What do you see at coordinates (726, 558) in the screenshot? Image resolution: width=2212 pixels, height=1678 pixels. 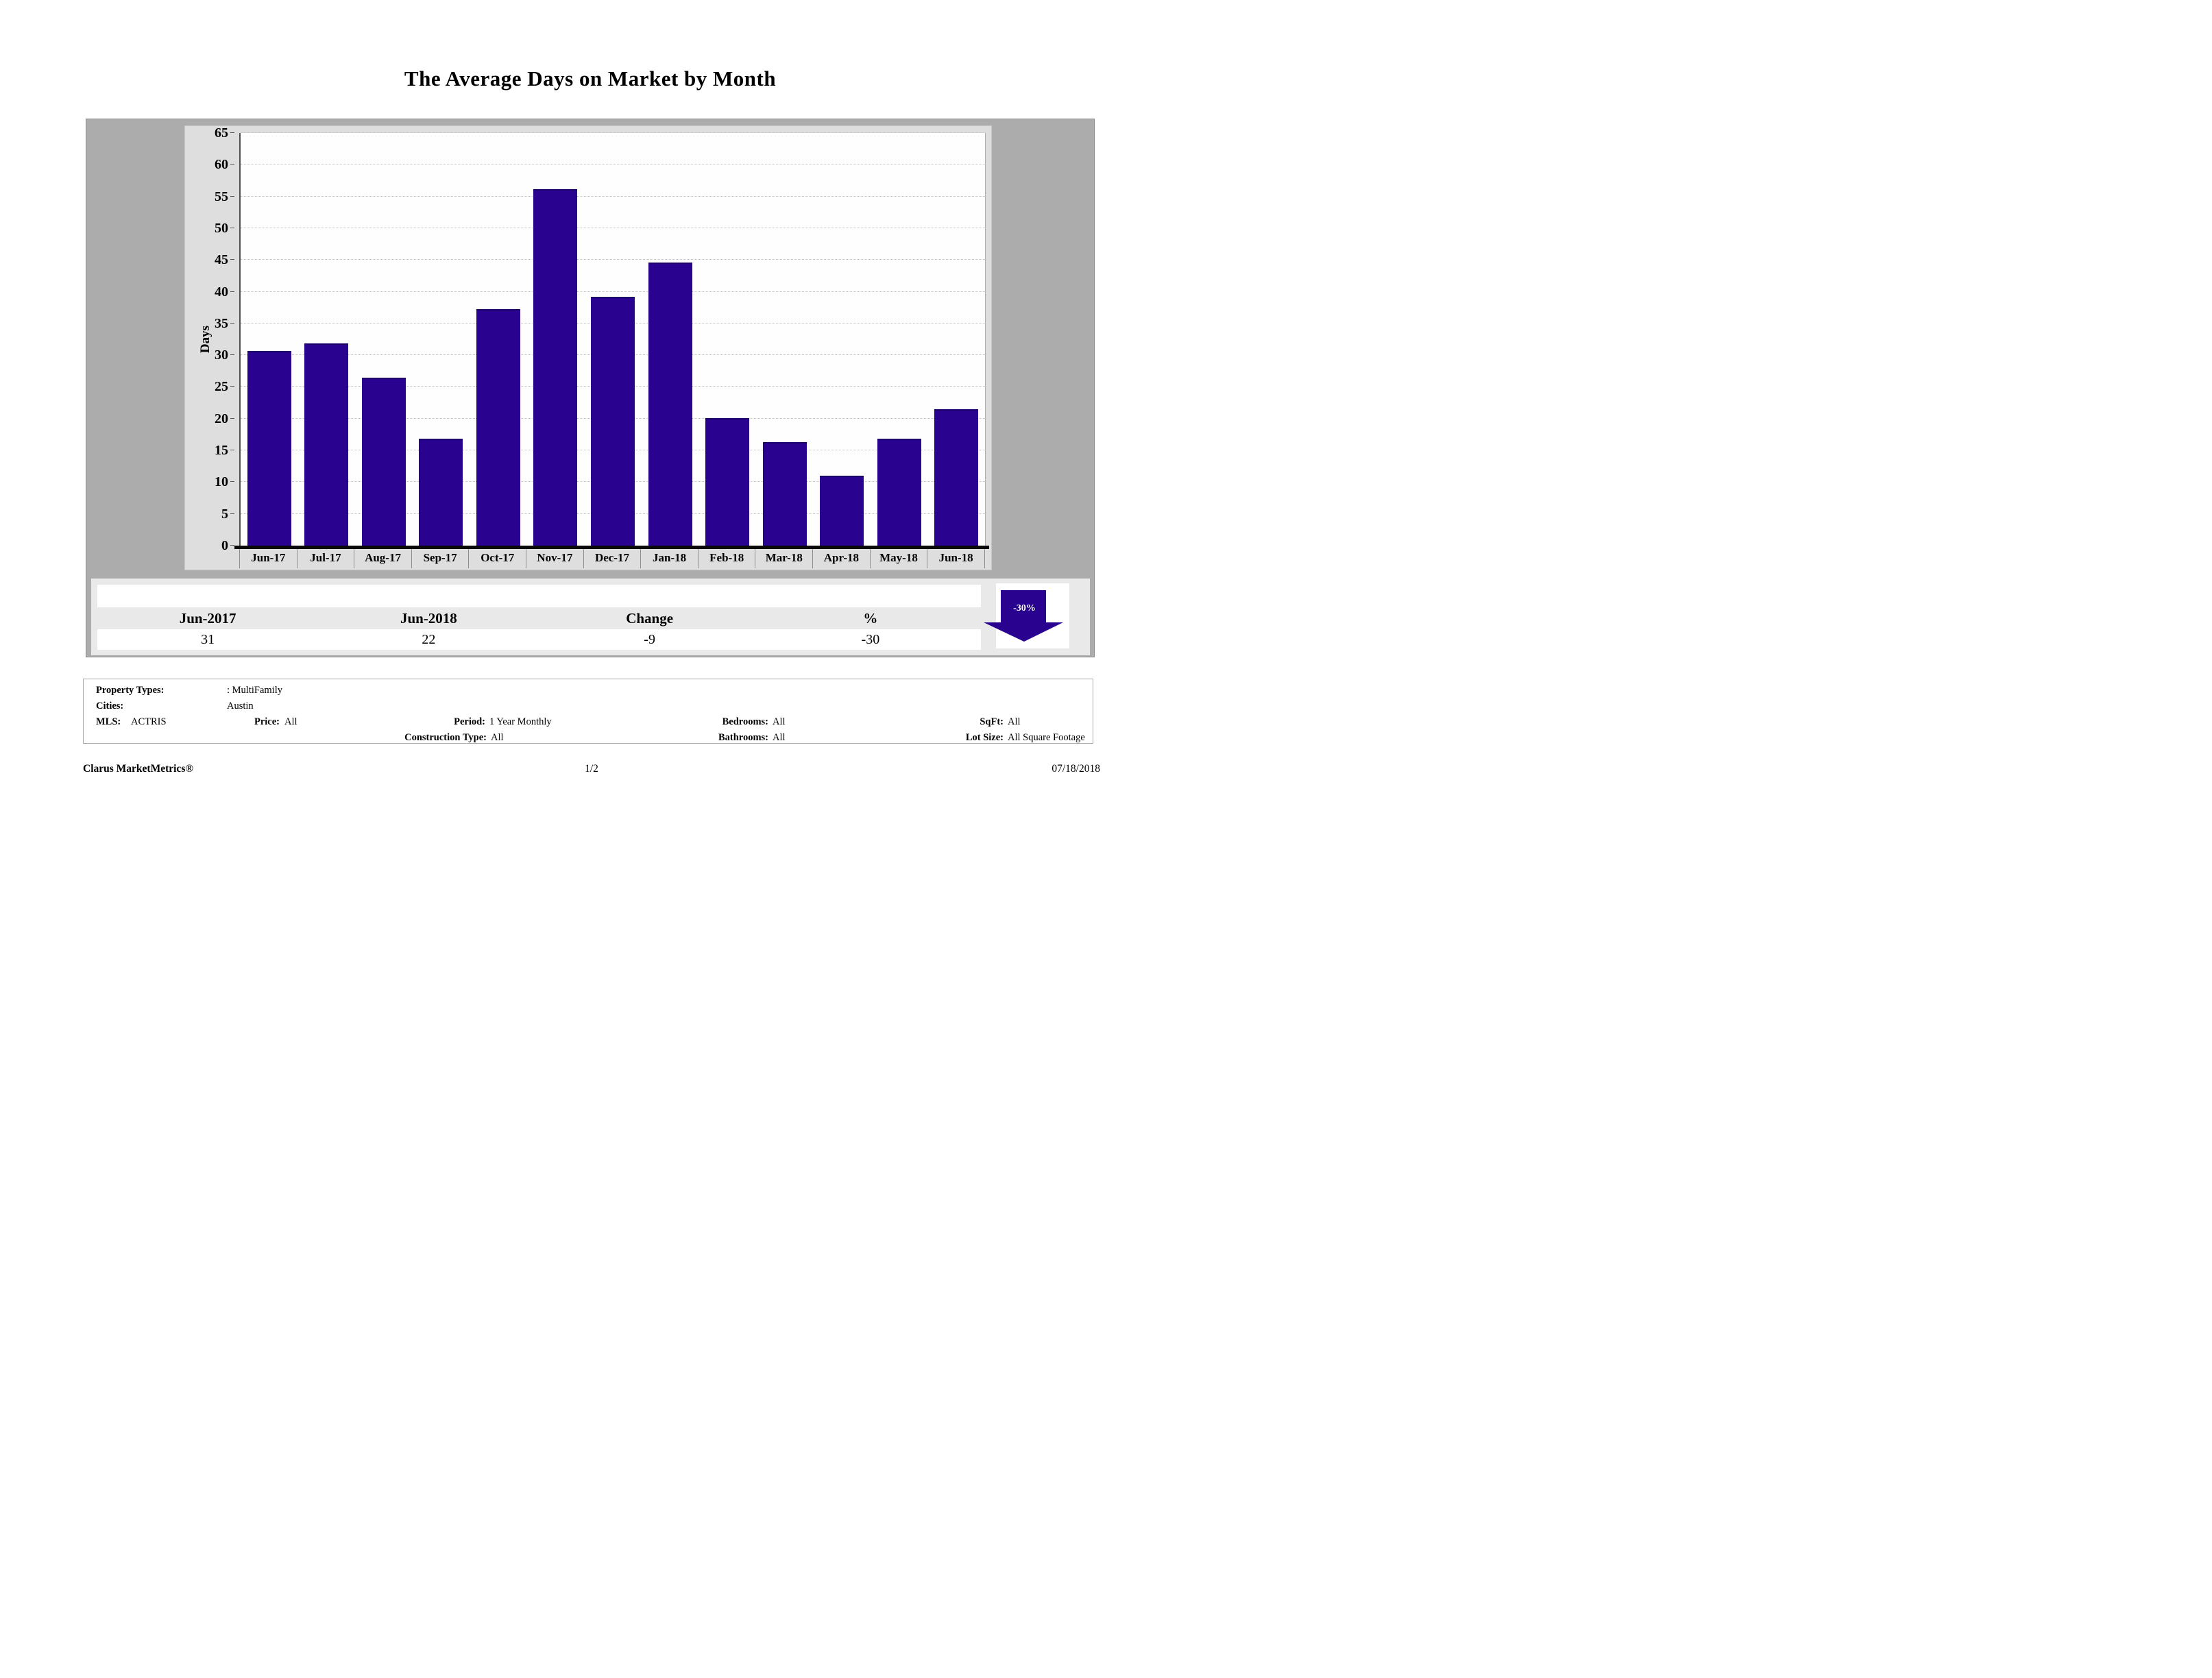 I see `x-label-feb-18: Feb-18` at bounding box center [726, 558].